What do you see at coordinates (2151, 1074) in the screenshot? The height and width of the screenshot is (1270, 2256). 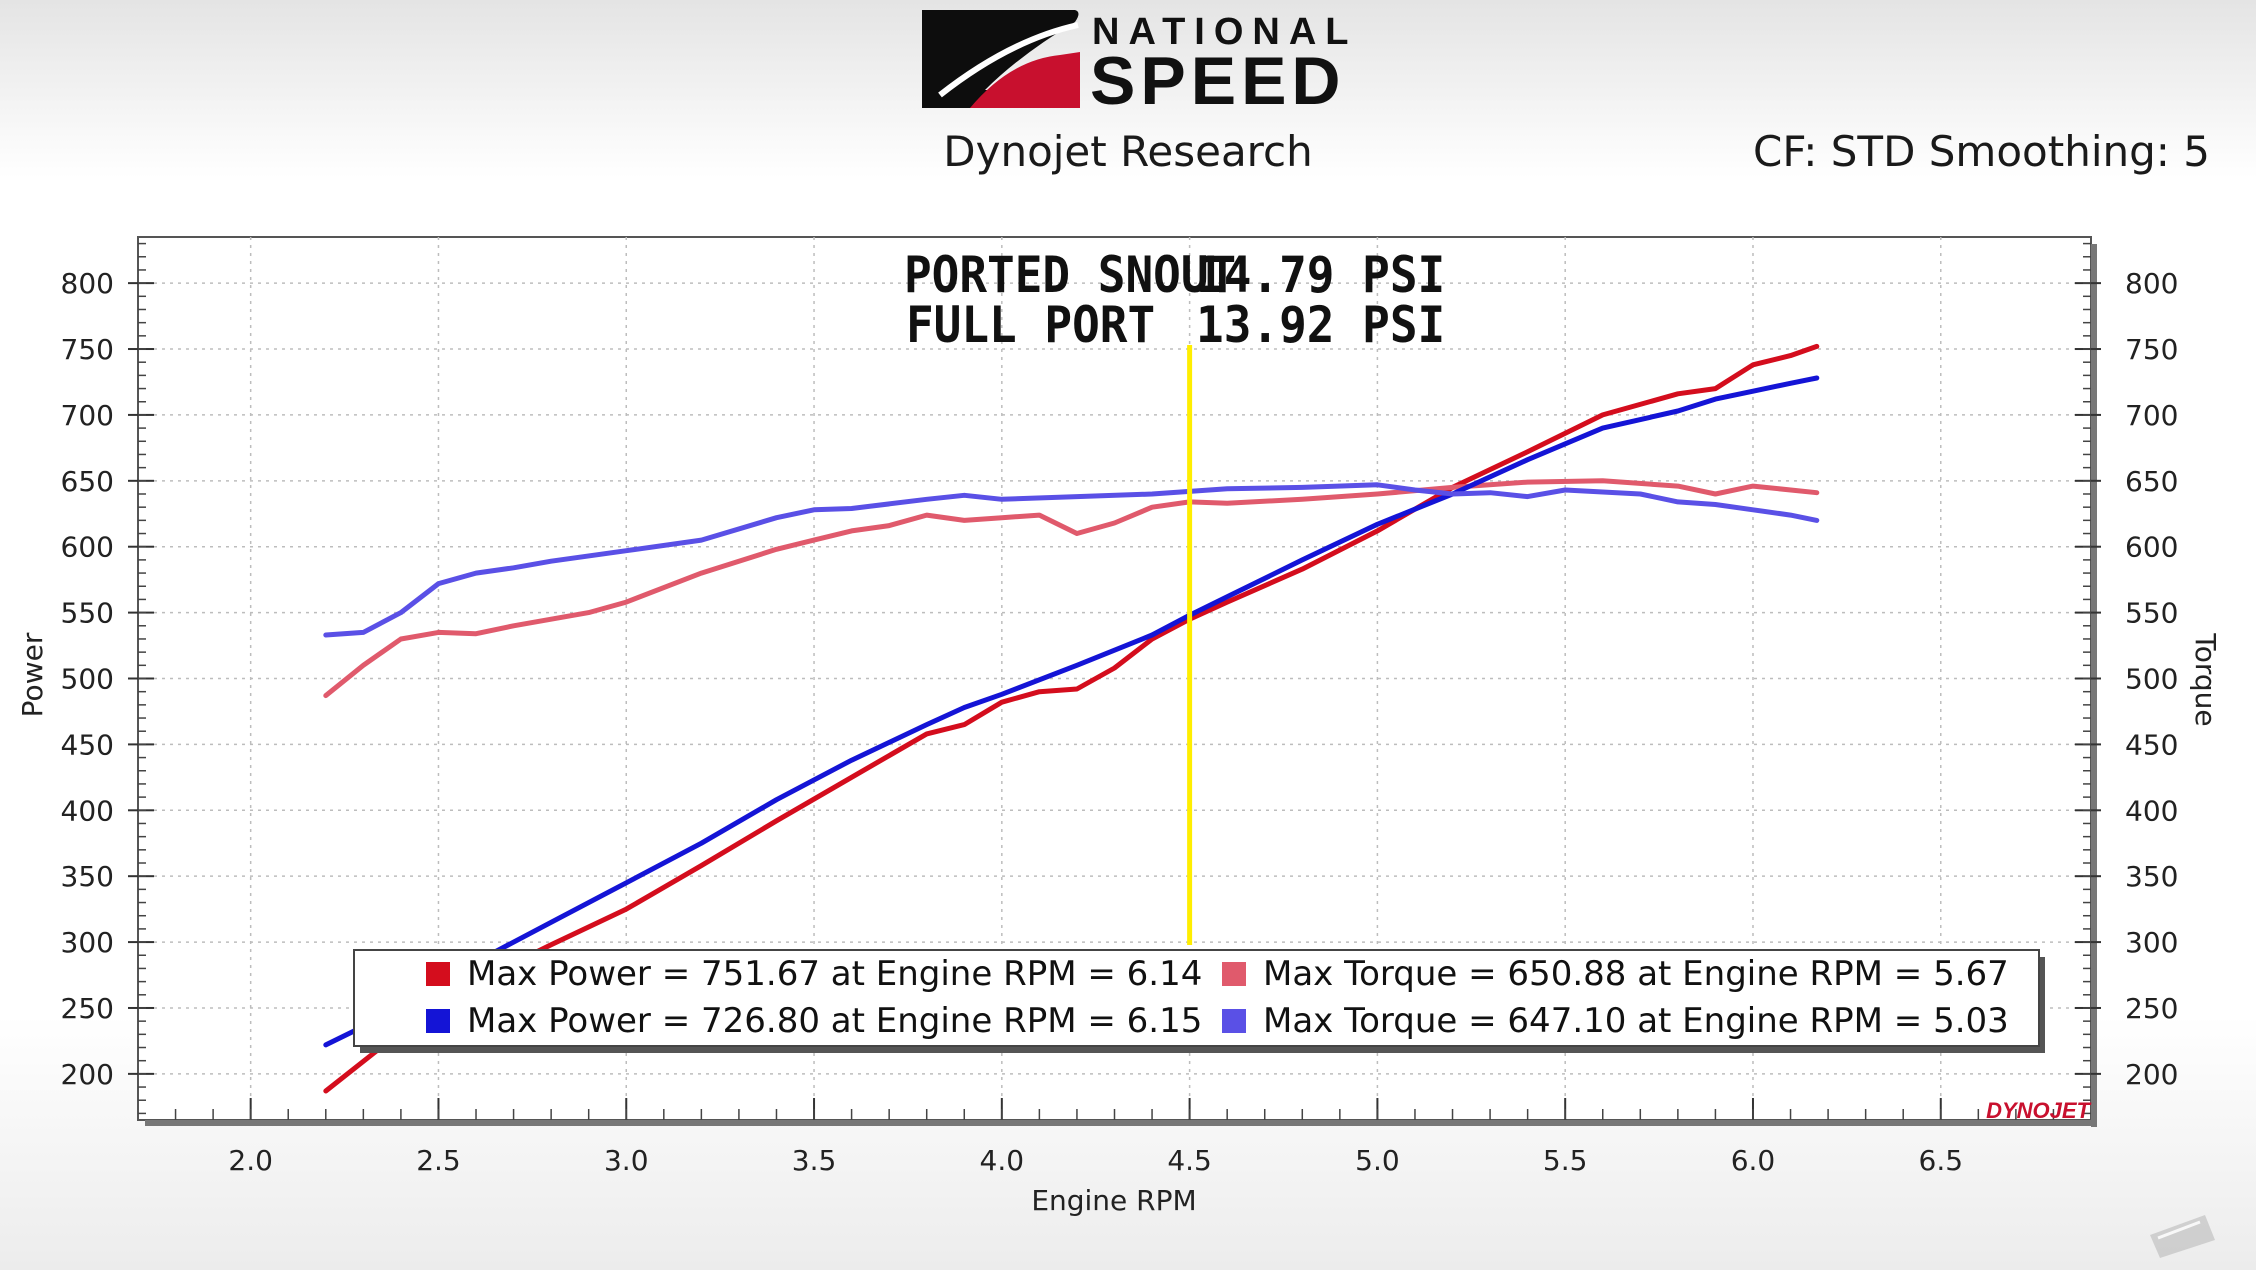 I see `y-tick-label-right: 200` at bounding box center [2151, 1074].